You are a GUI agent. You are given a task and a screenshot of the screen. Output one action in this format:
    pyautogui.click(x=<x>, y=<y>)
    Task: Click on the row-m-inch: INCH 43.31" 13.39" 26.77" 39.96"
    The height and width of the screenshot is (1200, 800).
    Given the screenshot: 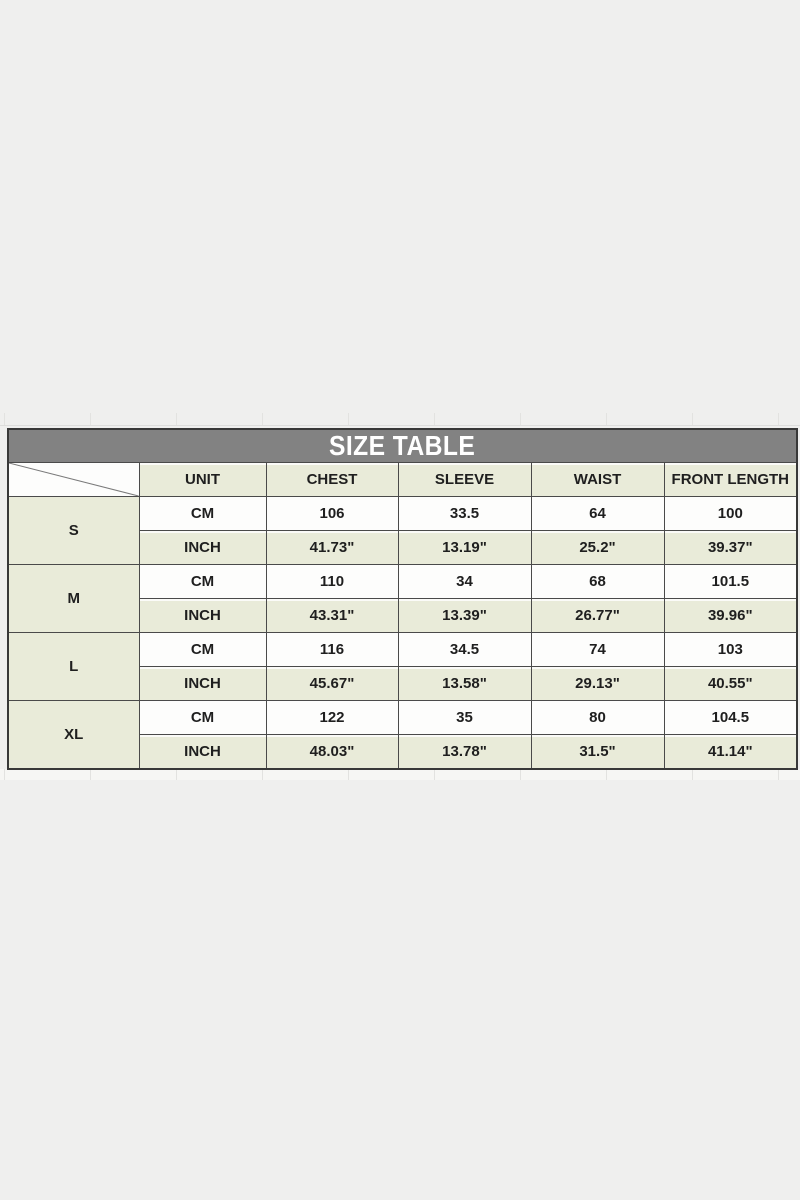 What is the action you would take?
    pyautogui.click(x=403, y=615)
    